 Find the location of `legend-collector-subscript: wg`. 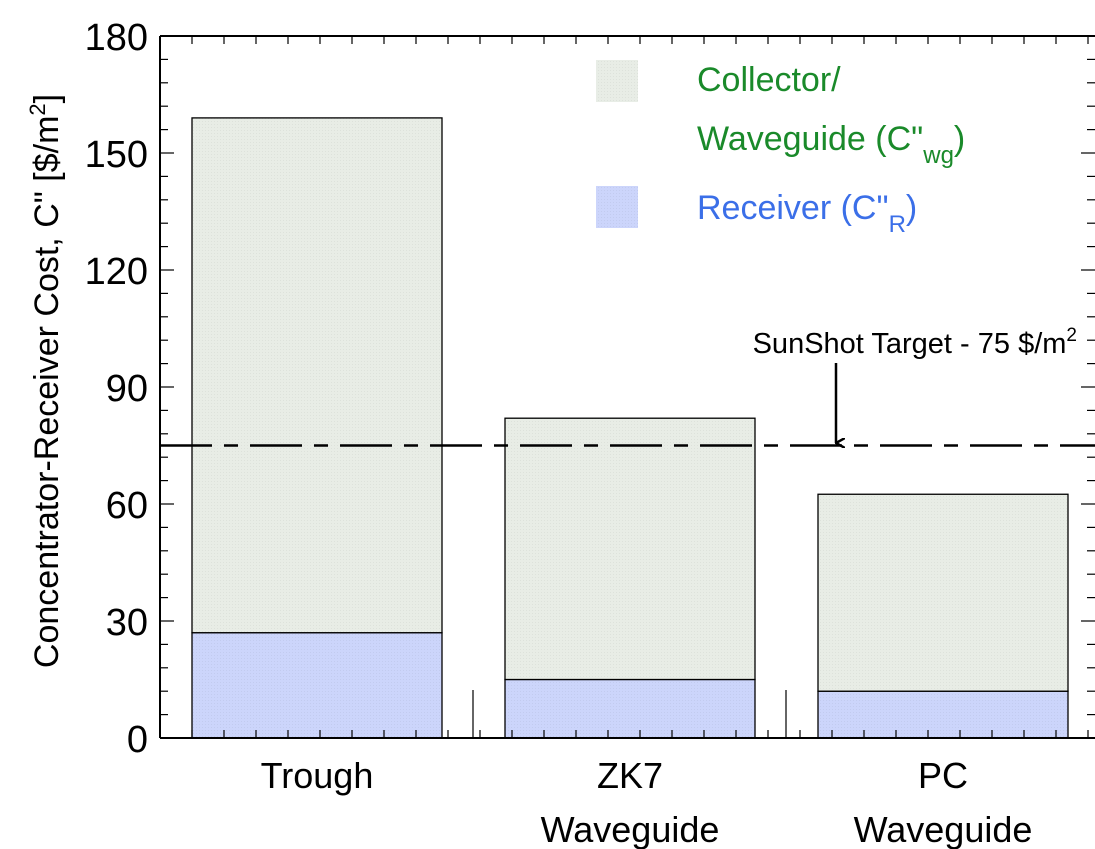

legend-collector-subscript: wg is located at coordinates (938, 155).